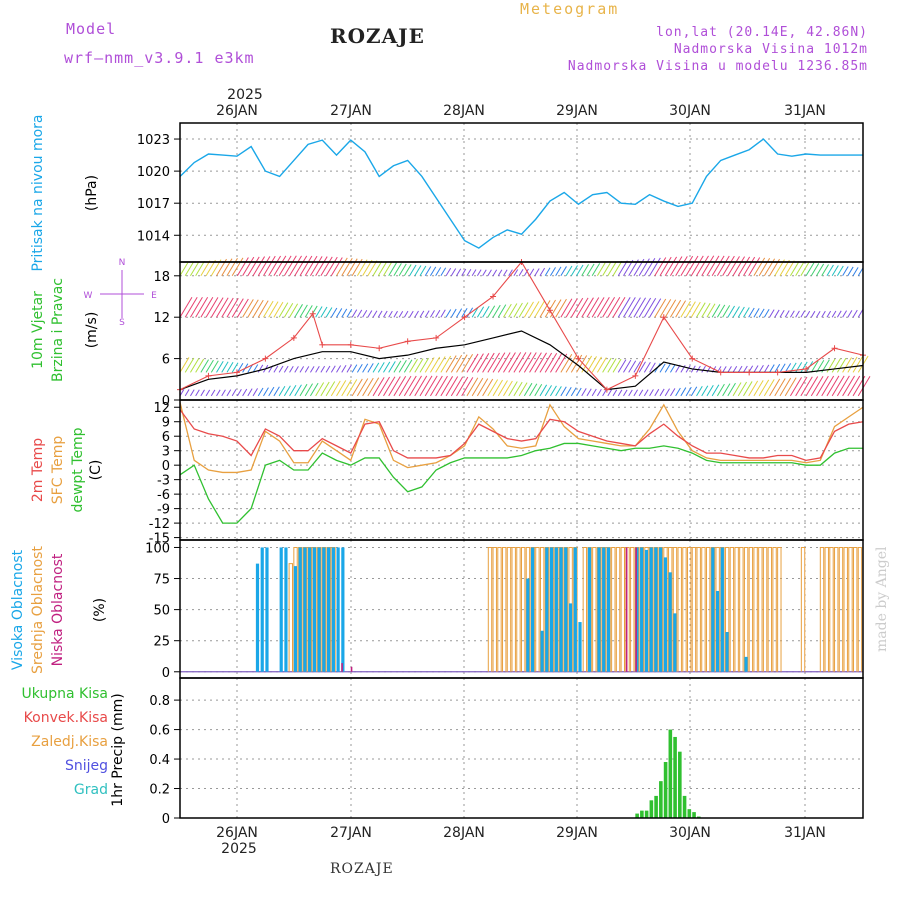 The width and height of the screenshot is (900, 900). I want to click on sfc-temp-line, so click(521, 438).